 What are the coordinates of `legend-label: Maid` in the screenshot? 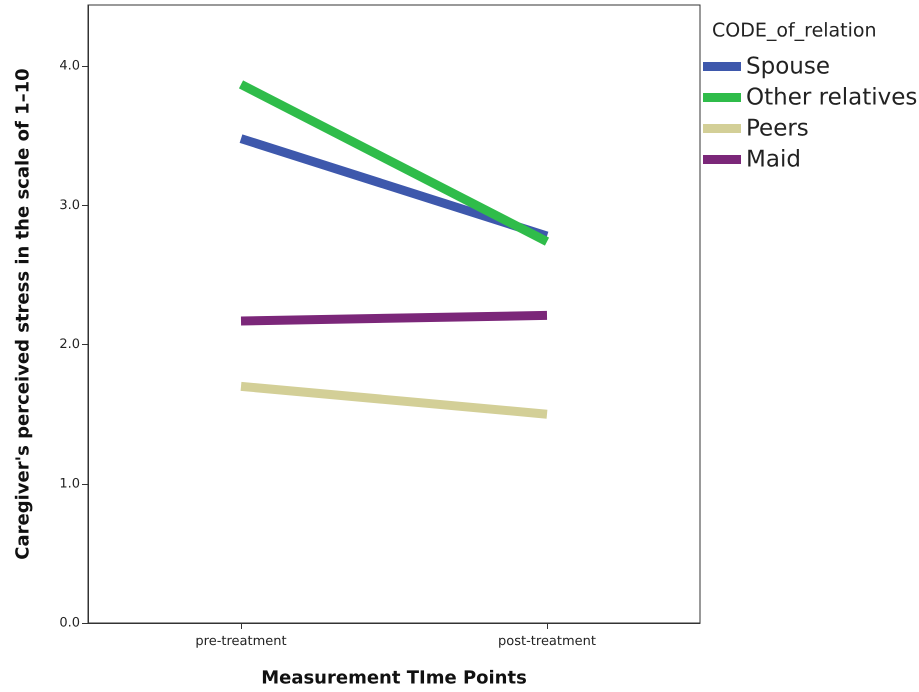 It's located at (773, 159).